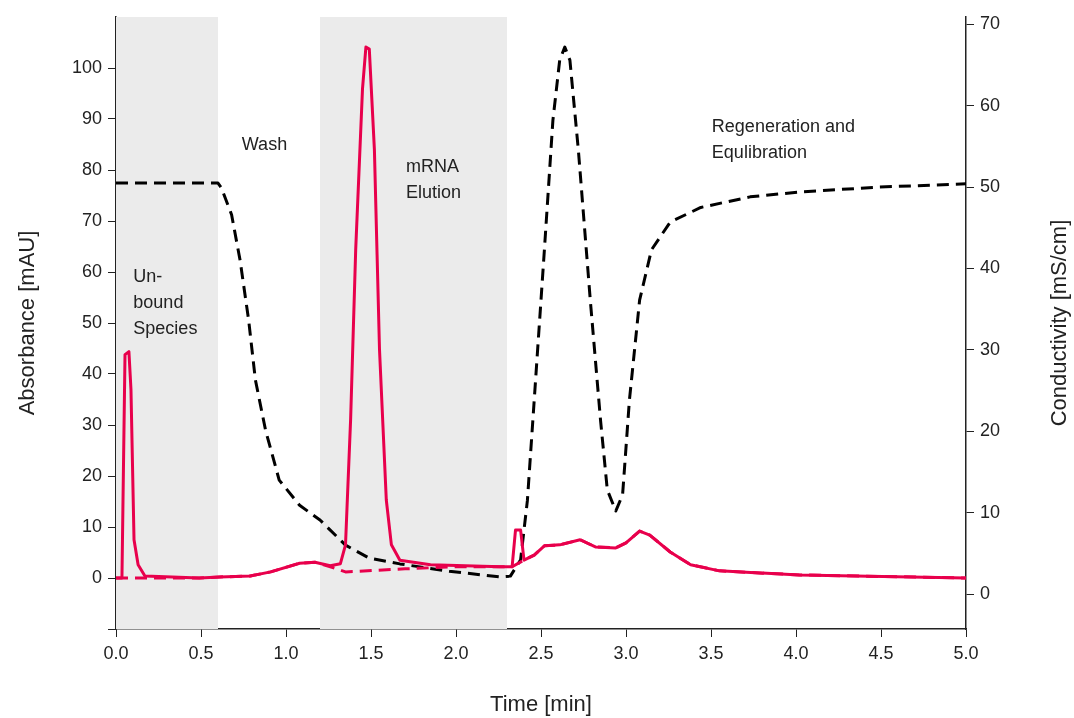 This screenshot has width=1074, height=718. I want to click on x-tick-label: 4.0, so click(796, 652).